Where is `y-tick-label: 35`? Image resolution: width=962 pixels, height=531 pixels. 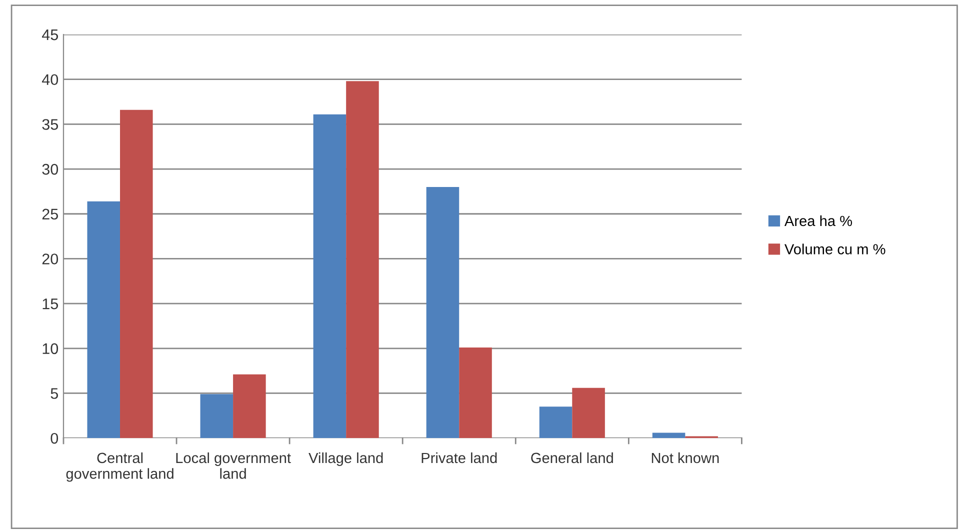 y-tick-label: 35 is located at coordinates (50, 124).